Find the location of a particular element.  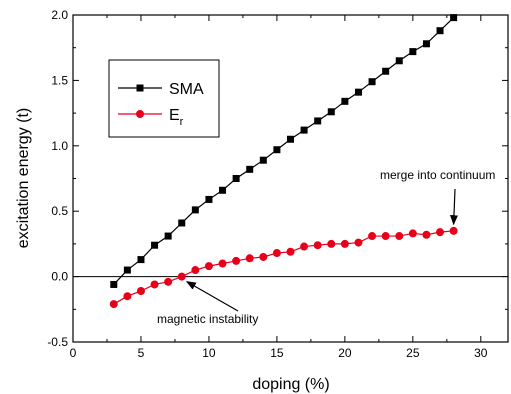

x-axis-title: doping (%) is located at coordinates (290, 384).